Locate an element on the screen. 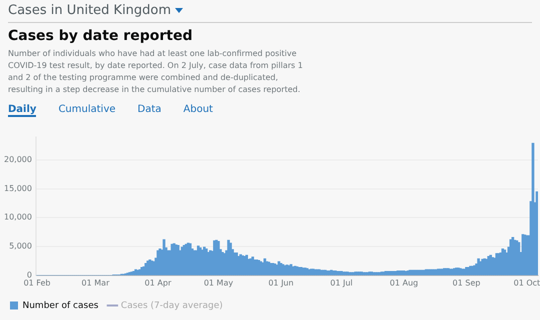 The width and height of the screenshot is (540, 320). x-tick-label: 01 May is located at coordinates (219, 283).